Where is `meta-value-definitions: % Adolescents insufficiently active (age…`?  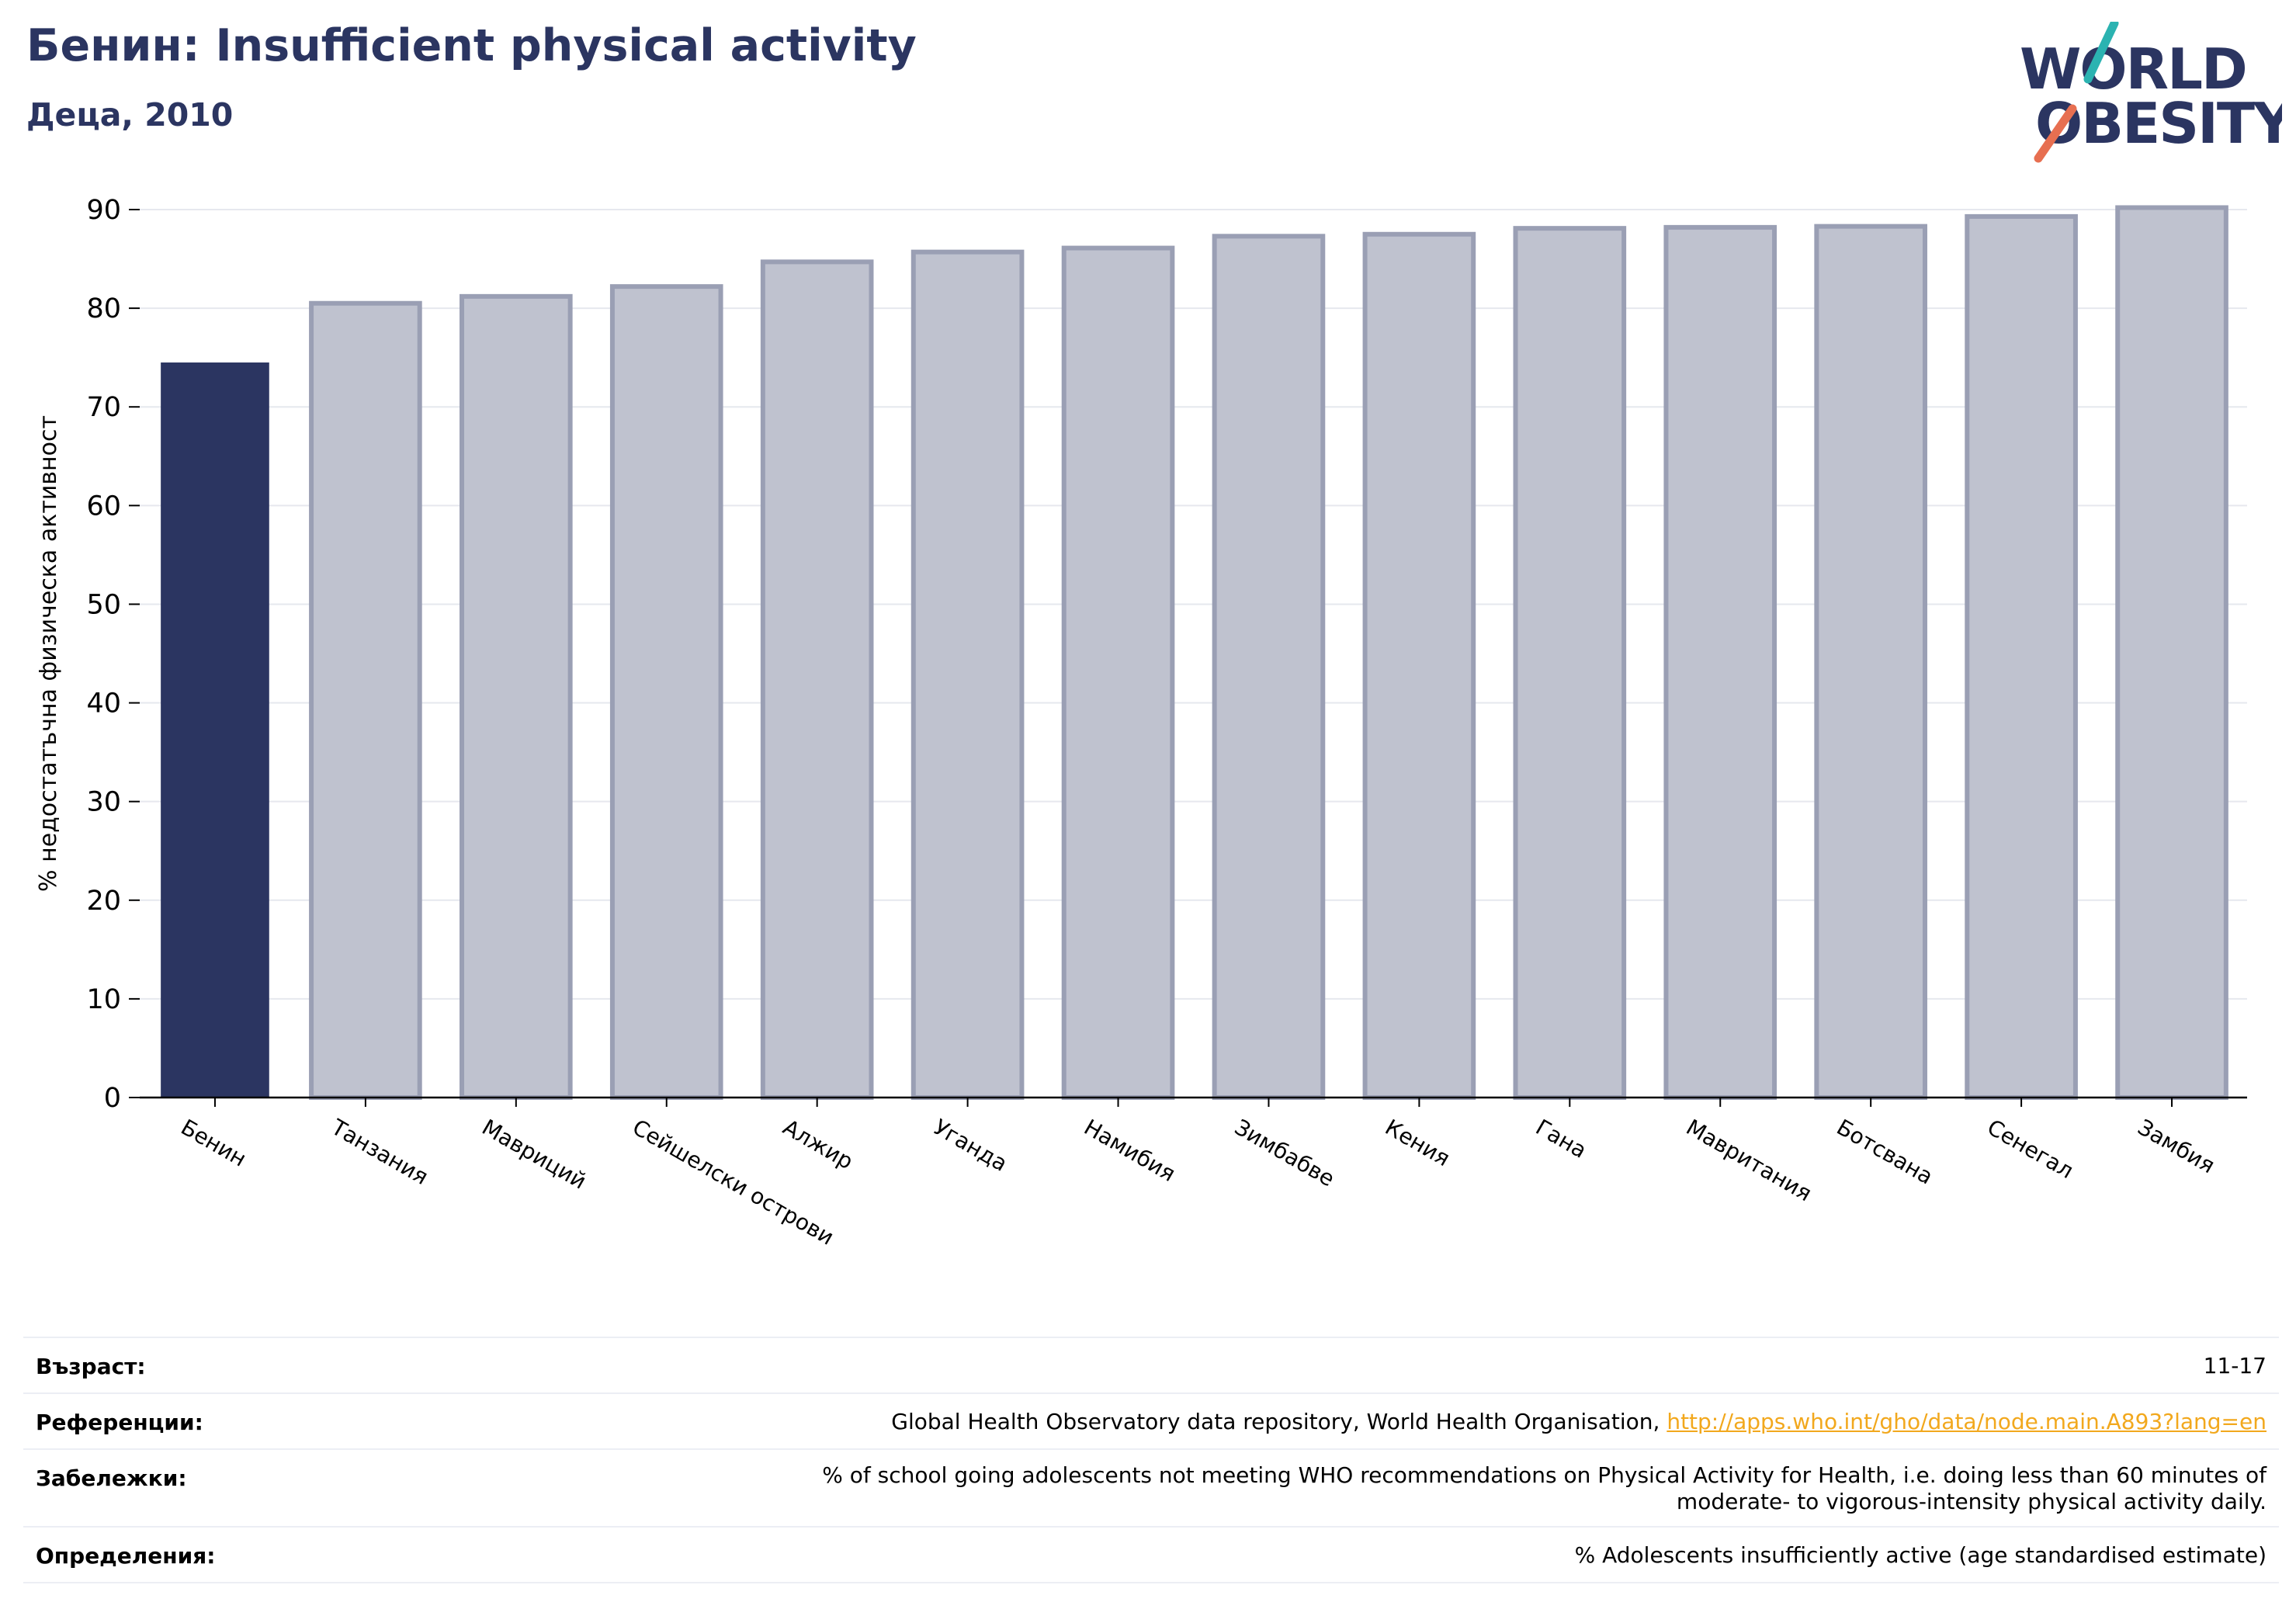
meta-value-definitions: % Adolescents insufficiently active (age… is located at coordinates (1920, 1555).